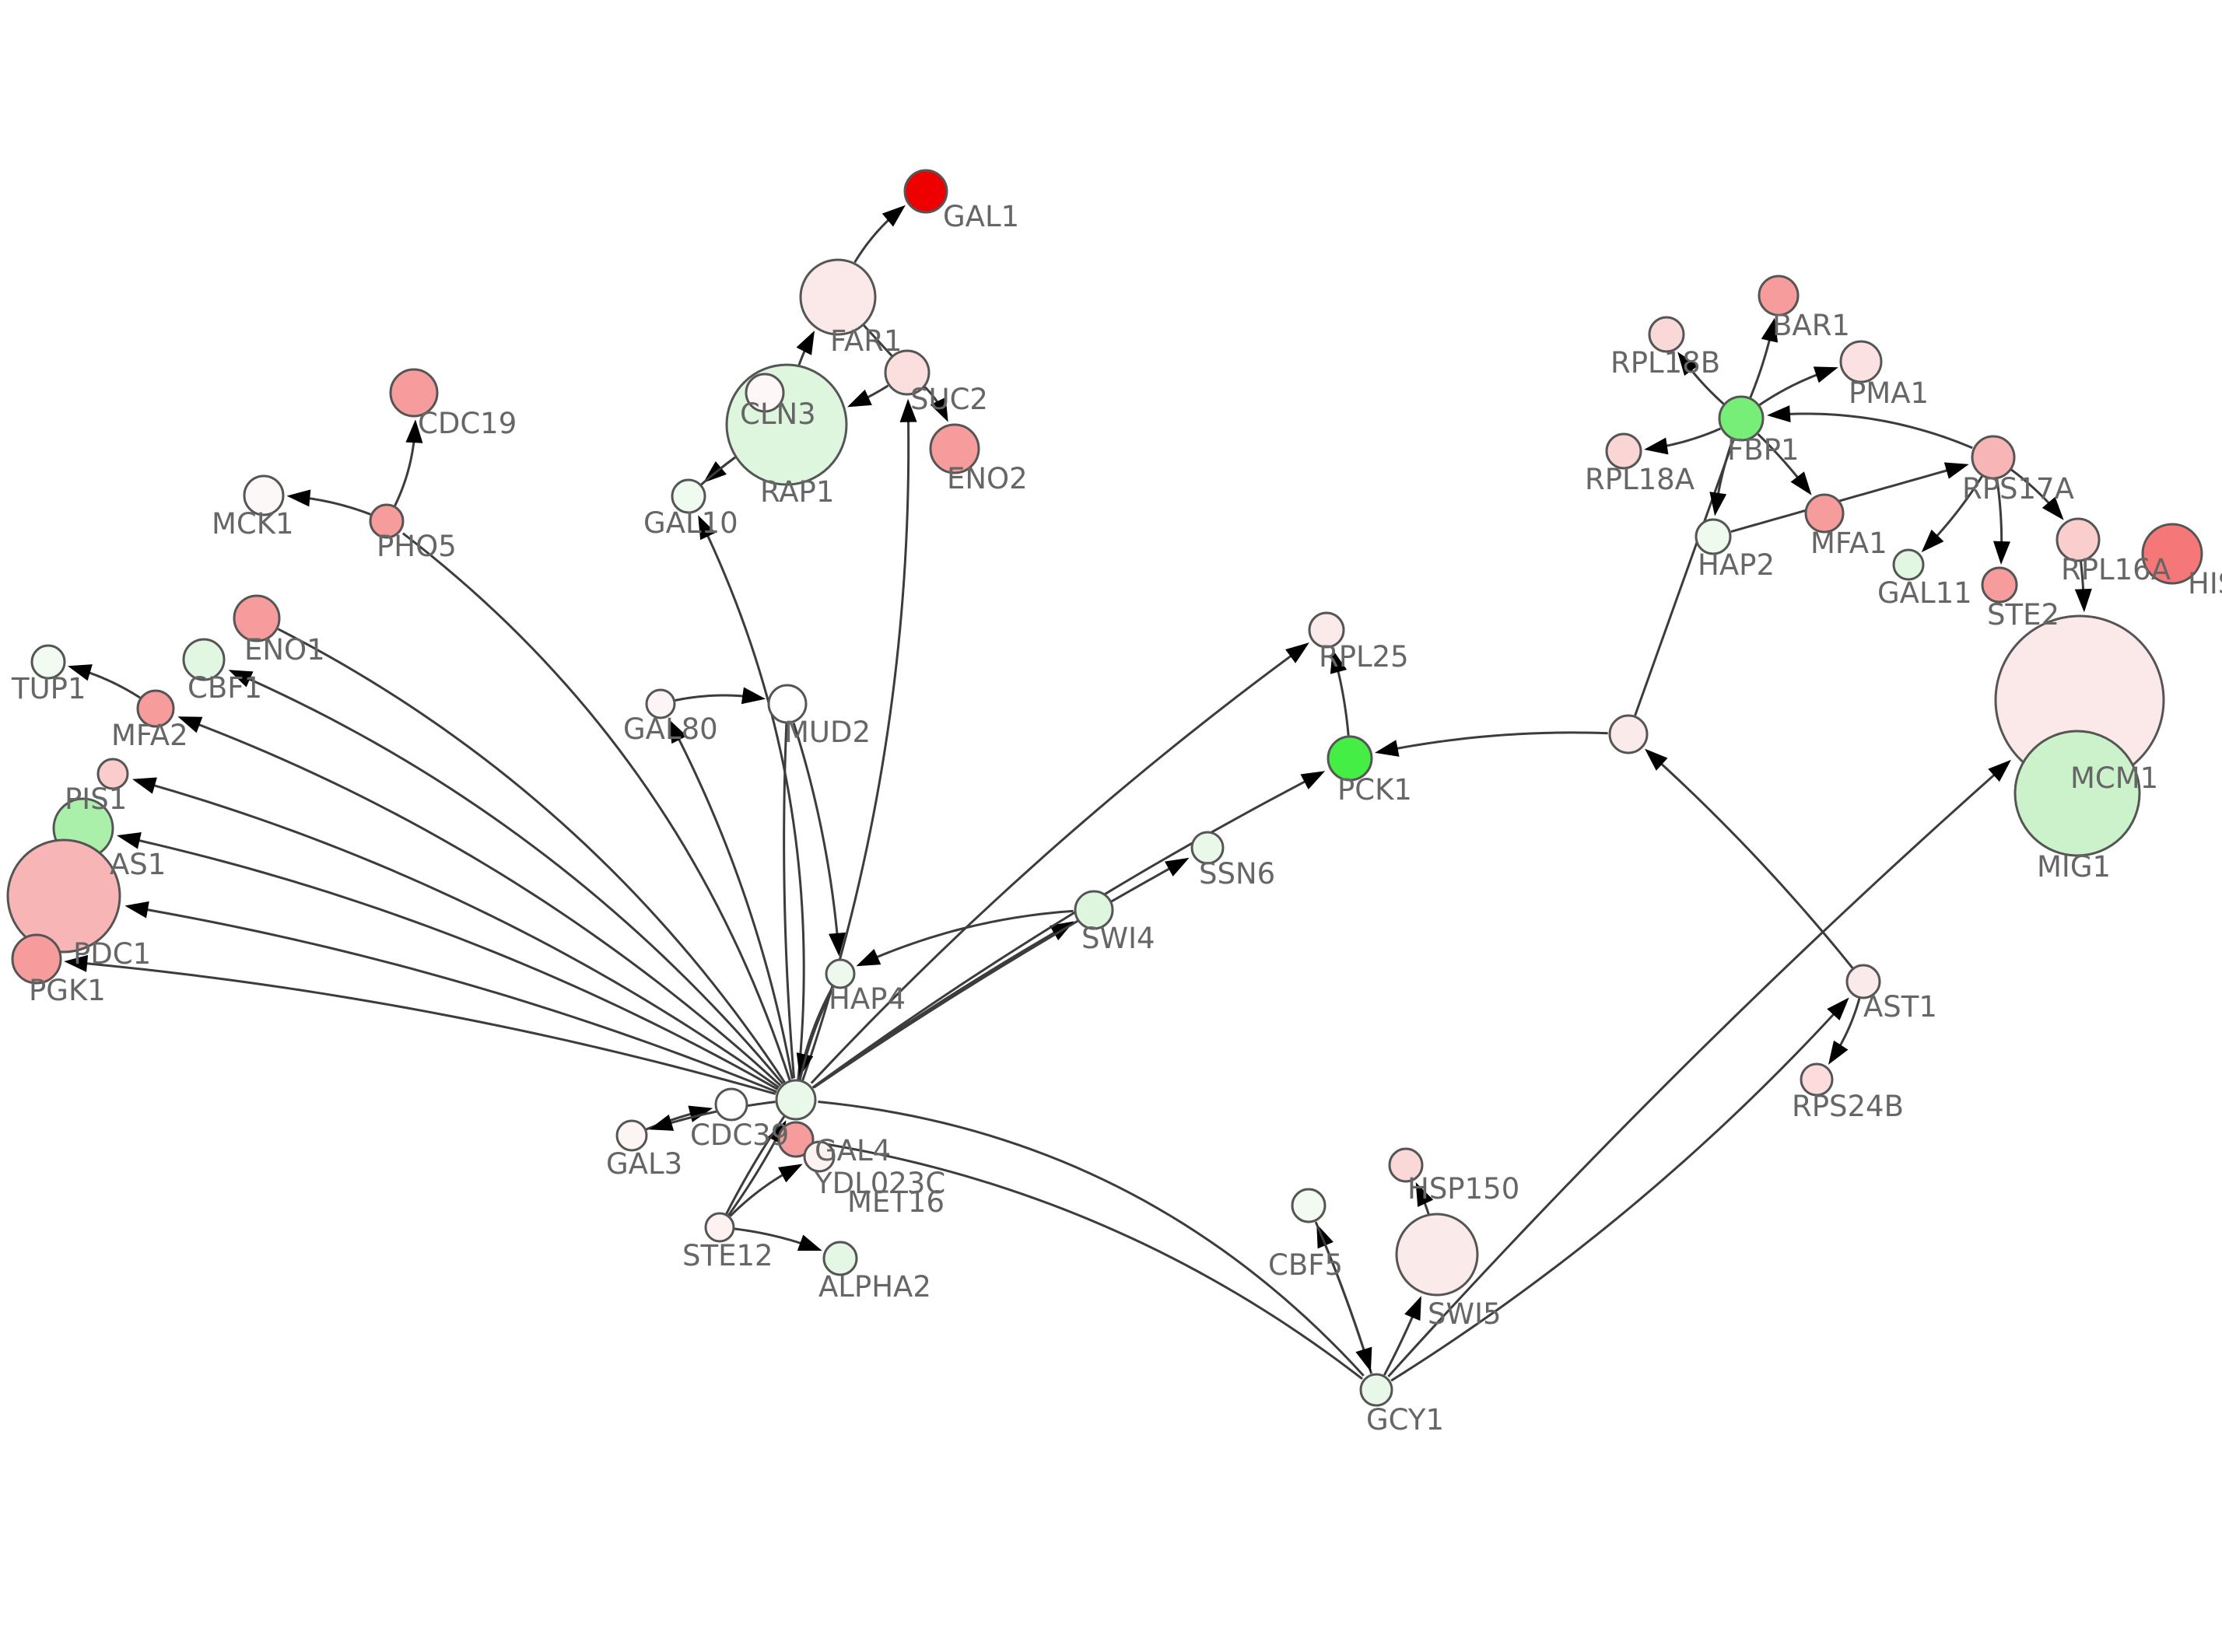 The image size is (2222, 1652). What do you see at coordinates (1376, 1390) in the screenshot?
I see `node-gcy1` at bounding box center [1376, 1390].